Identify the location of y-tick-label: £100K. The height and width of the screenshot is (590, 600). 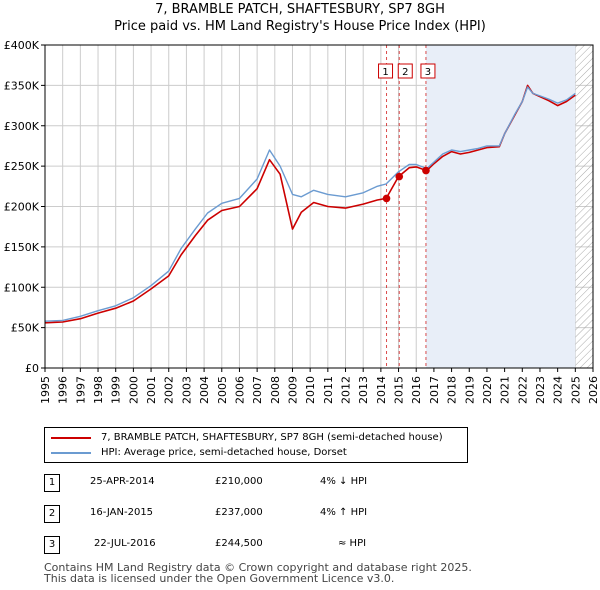
(22, 287).